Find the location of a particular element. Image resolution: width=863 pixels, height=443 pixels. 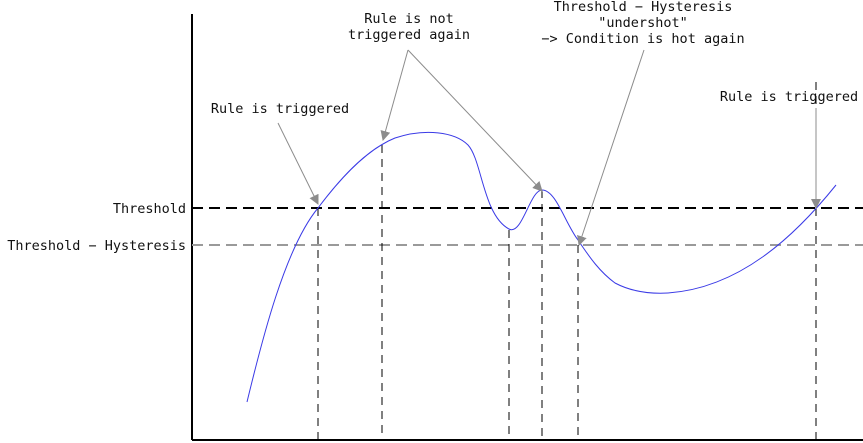

annotation-undershot-line-2: "undershot" is located at coordinates (642, 23).